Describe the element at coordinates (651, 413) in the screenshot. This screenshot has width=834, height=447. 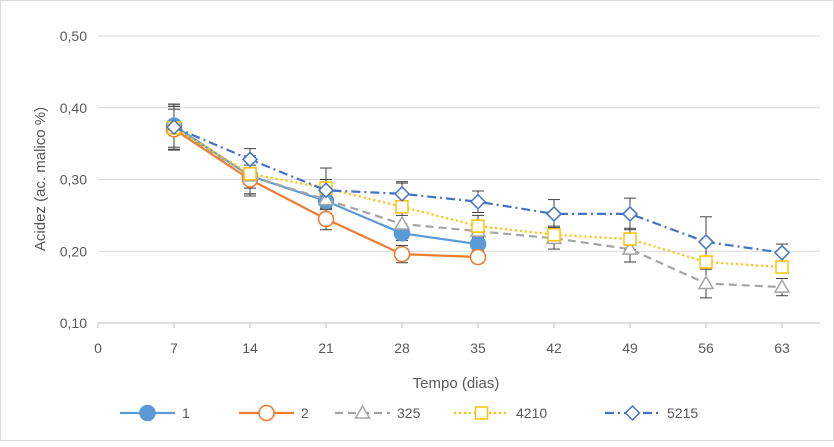
I see `legend-item-5215: 5215` at that location.